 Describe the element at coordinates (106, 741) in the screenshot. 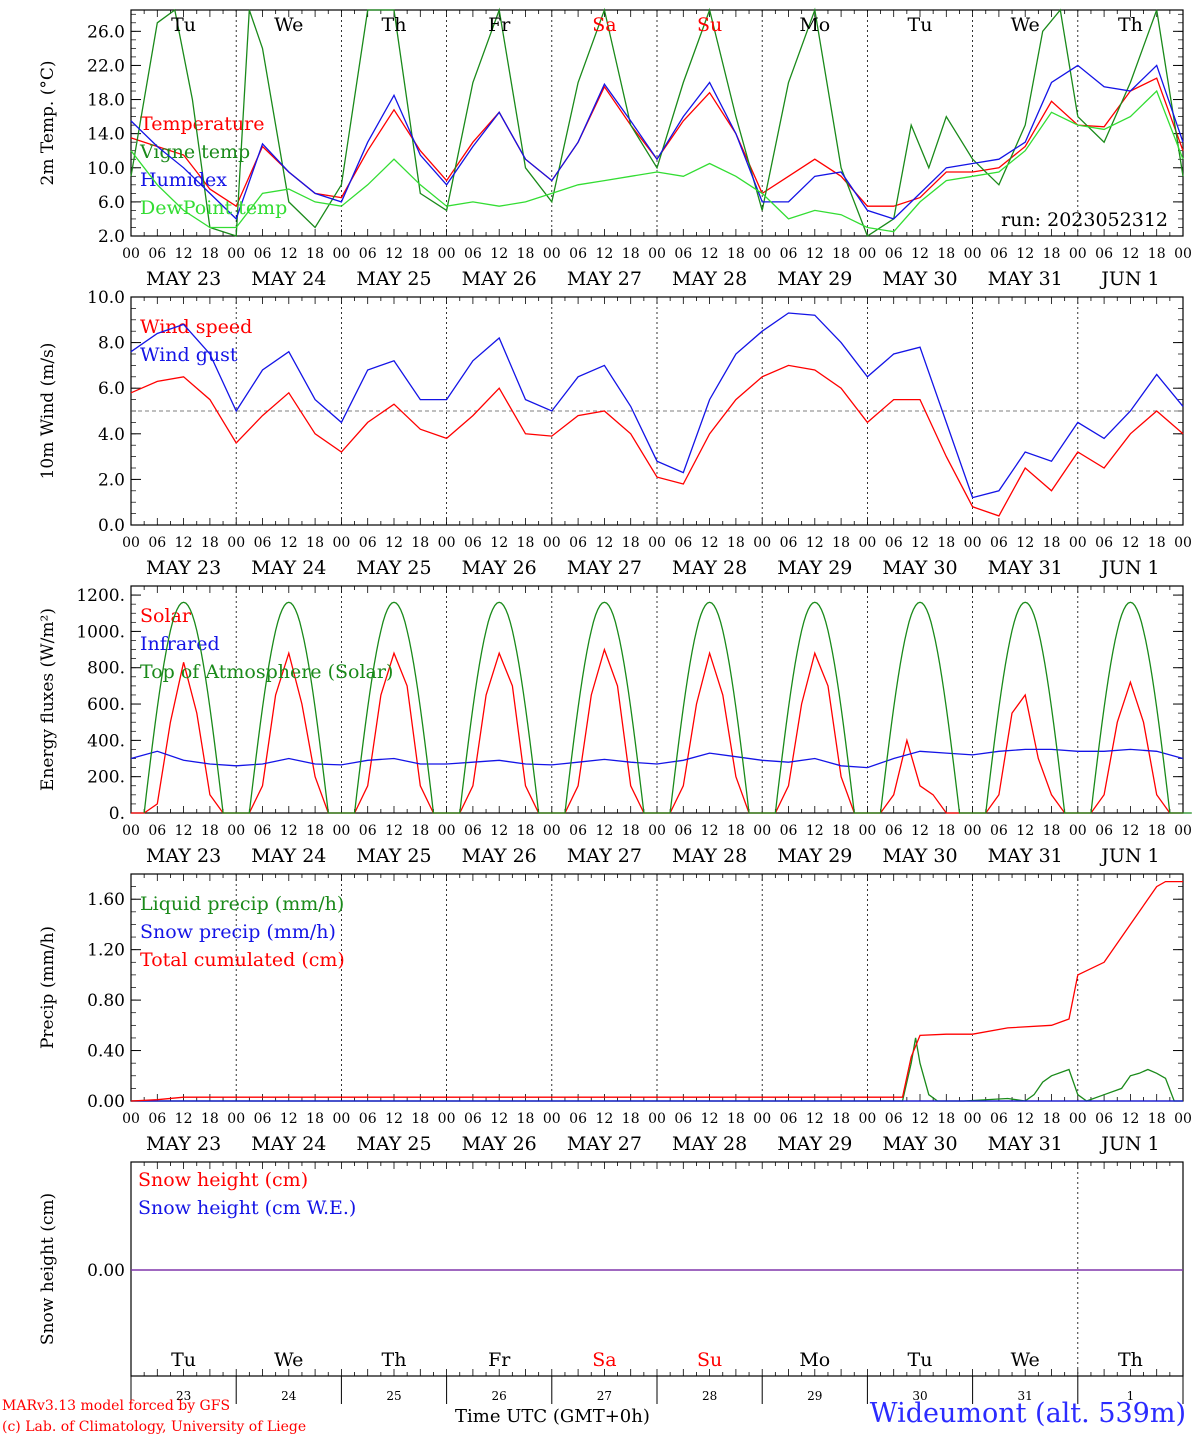

I see `y-tick-label: 400.` at that location.